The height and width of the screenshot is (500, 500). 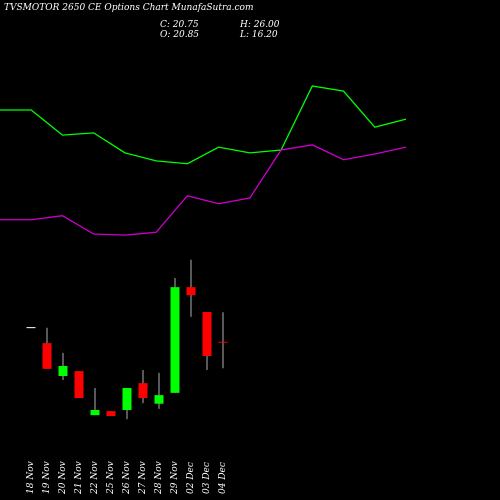 I want to click on x-tick-label: 29 Nov, so click(x=175, y=478).